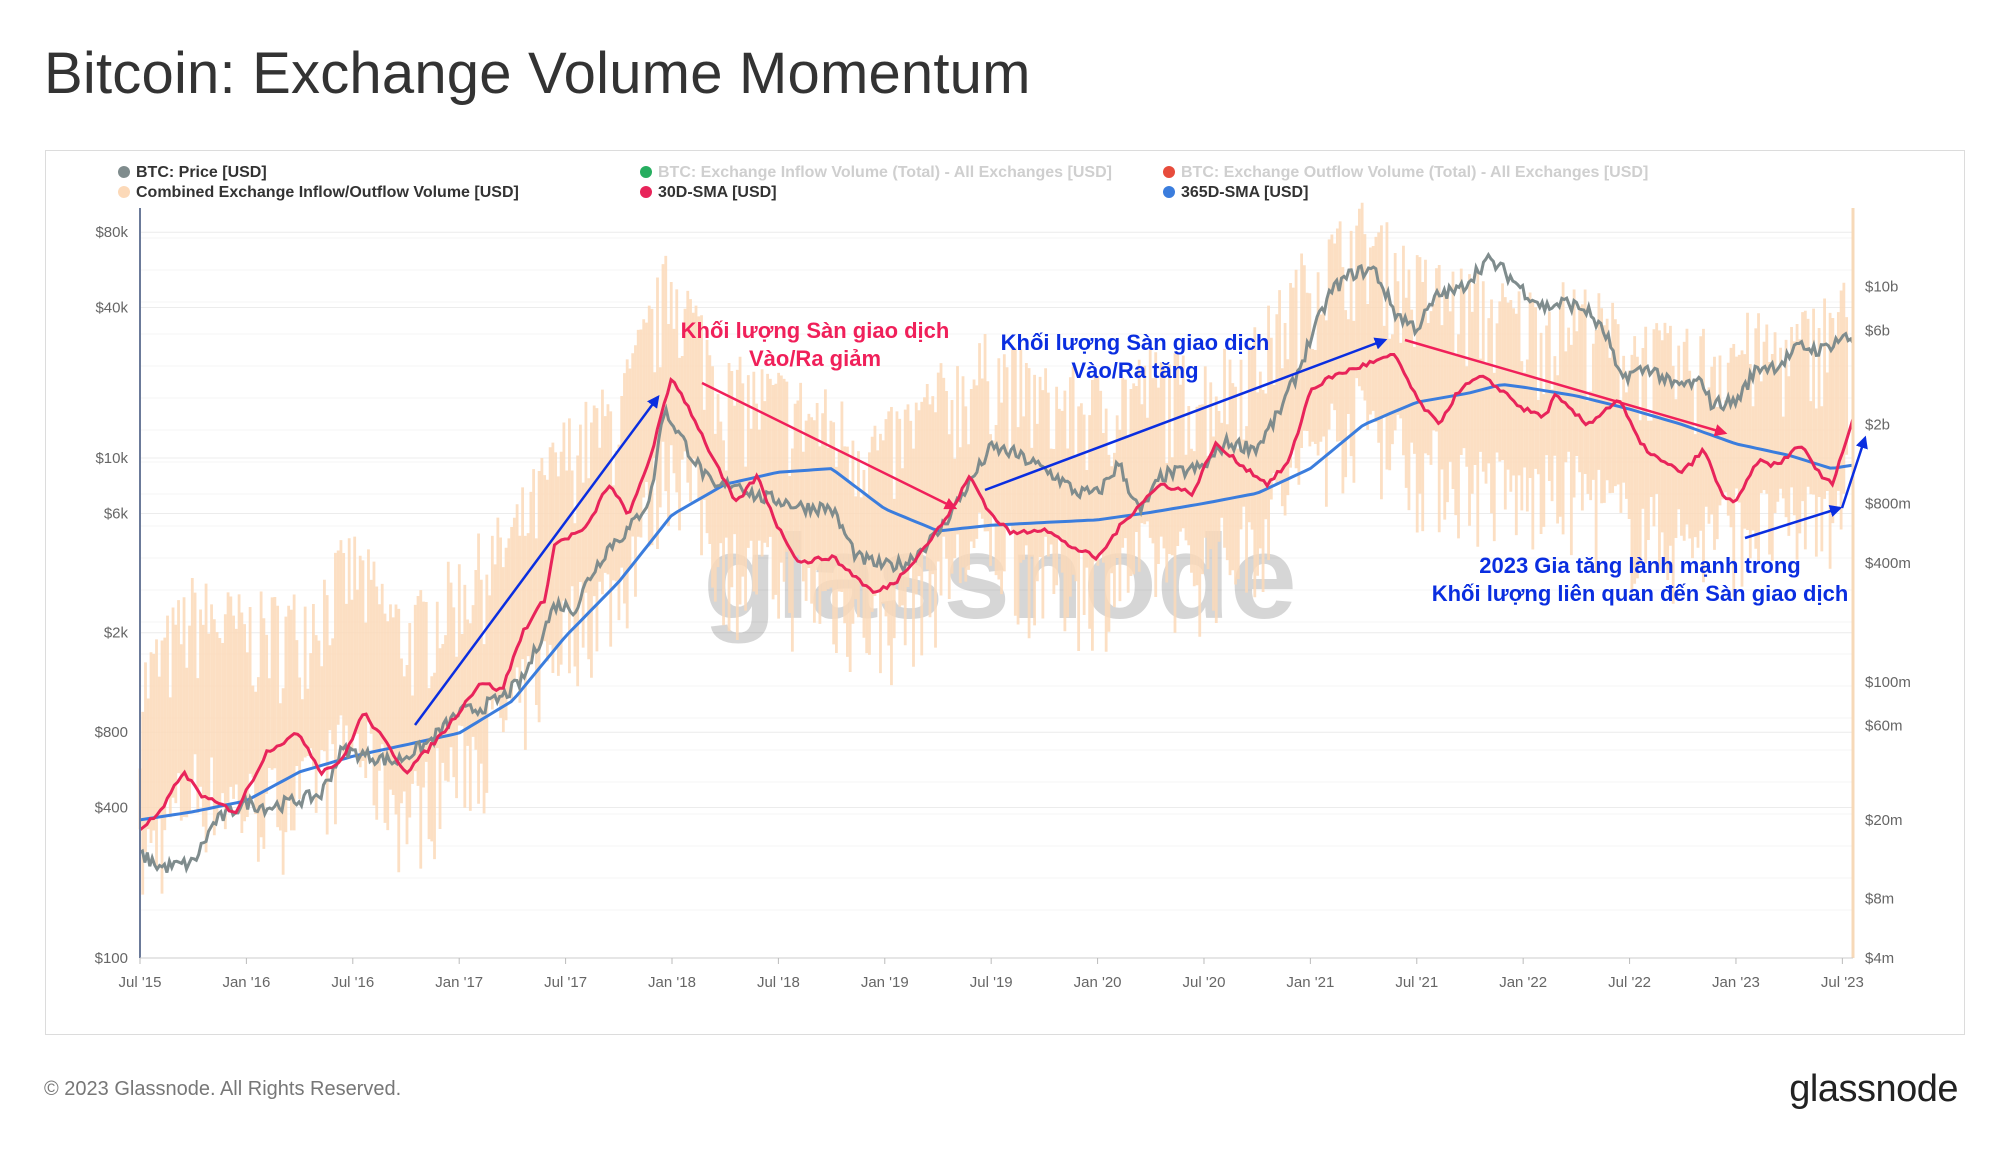  Describe the element at coordinates (1244, 192) in the screenshot. I see `legend-item-label: 365D-SMA [USD]` at that location.